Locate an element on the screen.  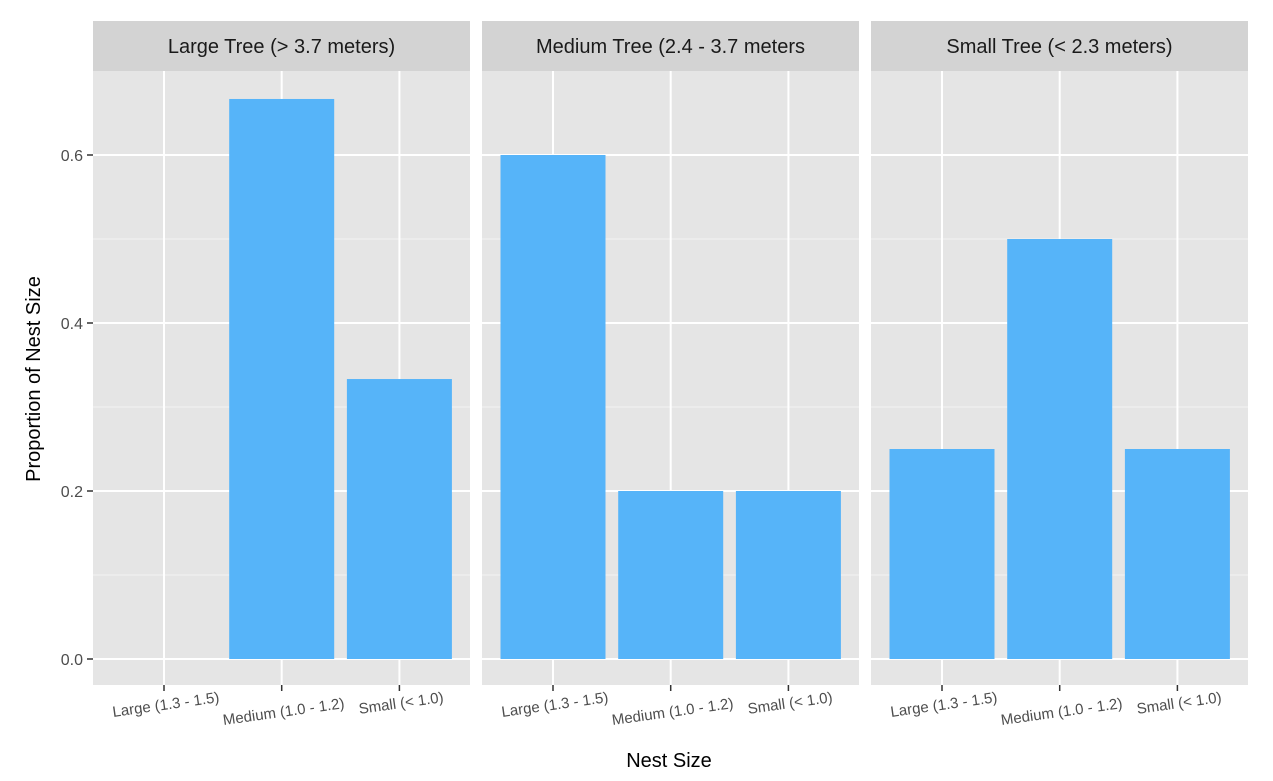
facet-title: Large Tree (> 3.7 meters) is located at coordinates (281, 47).